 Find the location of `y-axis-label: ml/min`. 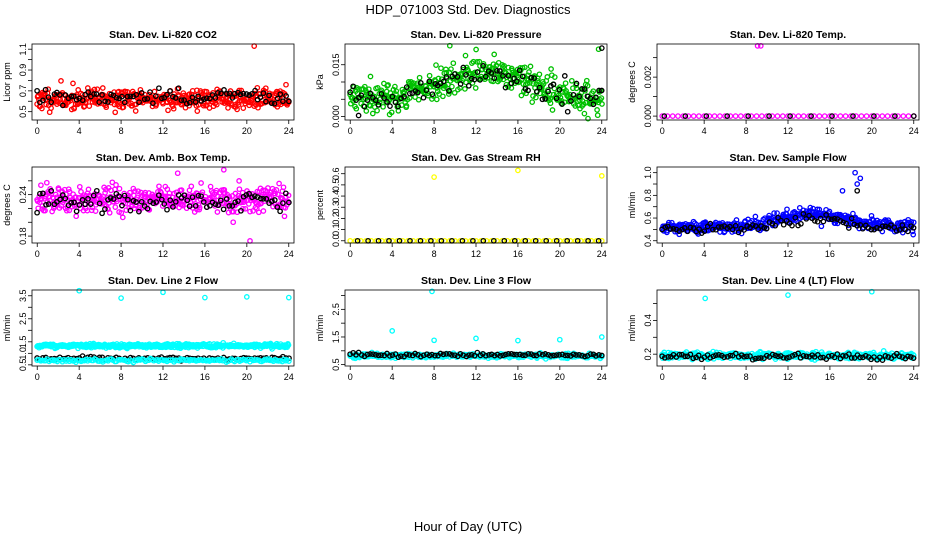

y-axis-label: ml/min is located at coordinates (632, 328).